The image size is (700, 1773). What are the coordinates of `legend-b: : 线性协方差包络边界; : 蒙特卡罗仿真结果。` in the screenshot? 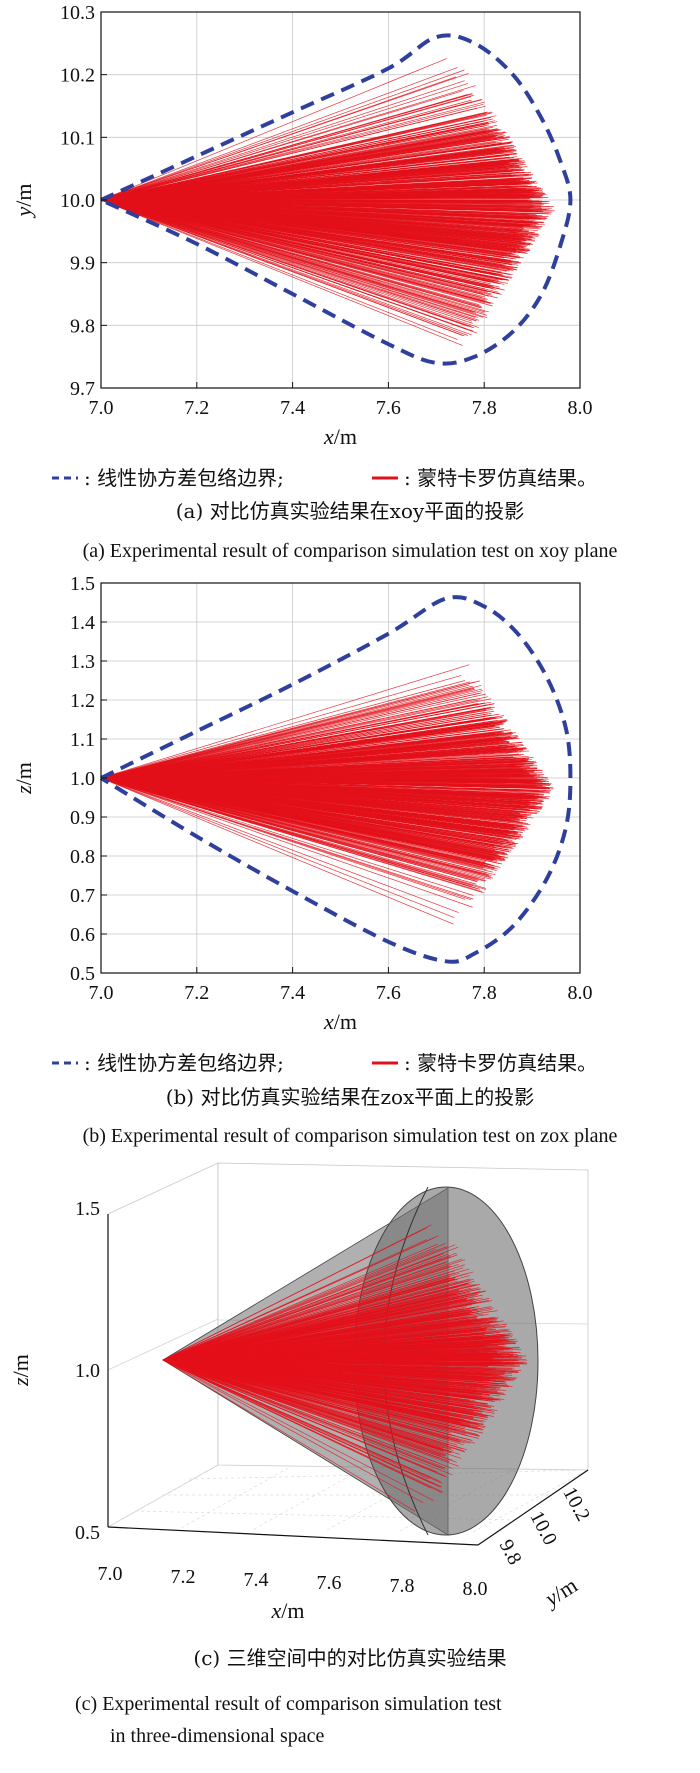 It's located at (324, 1063).